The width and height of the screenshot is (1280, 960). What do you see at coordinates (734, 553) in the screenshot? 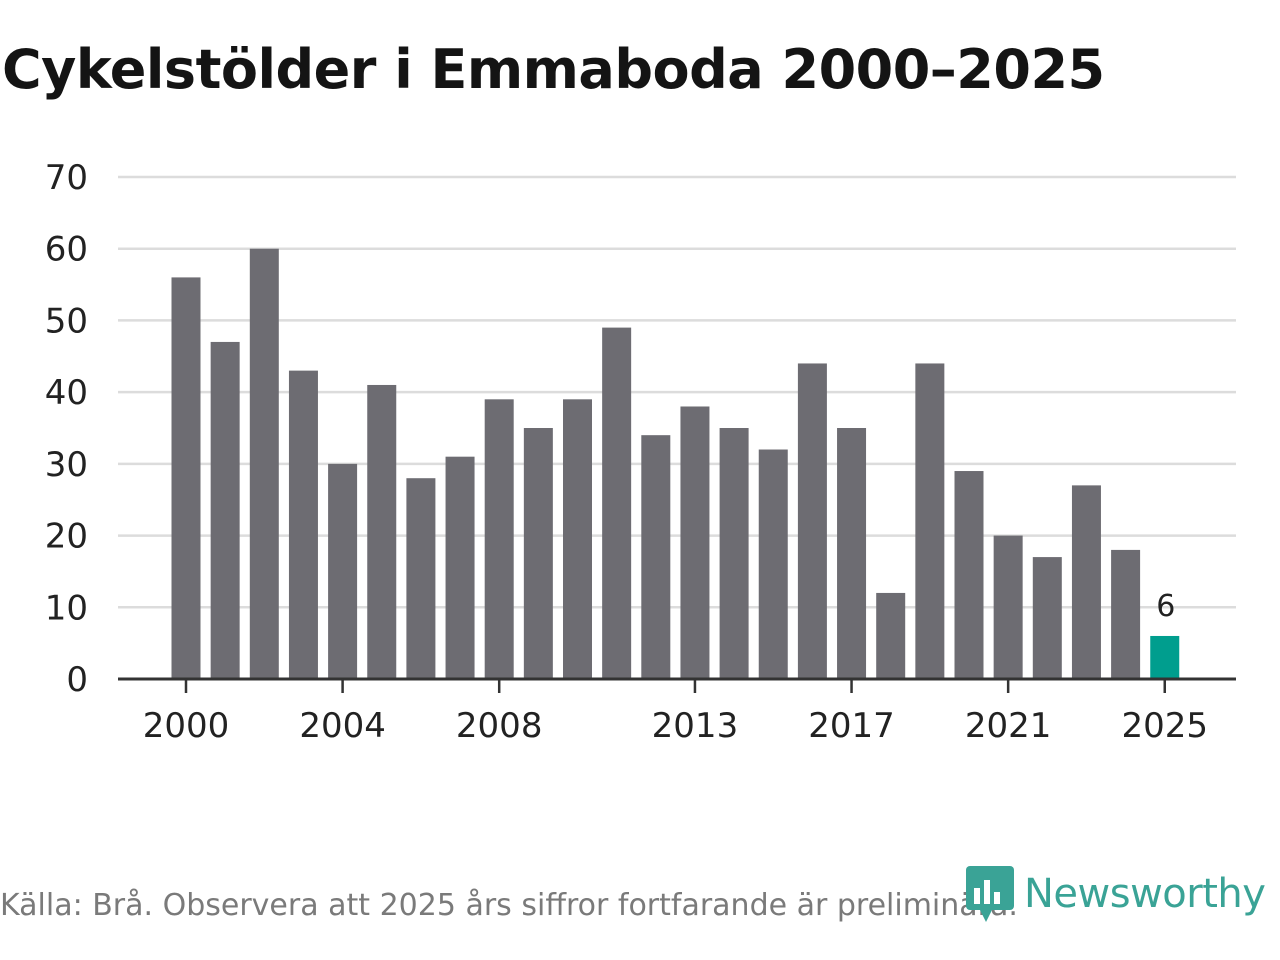
I see `bar-2014` at bounding box center [734, 553].